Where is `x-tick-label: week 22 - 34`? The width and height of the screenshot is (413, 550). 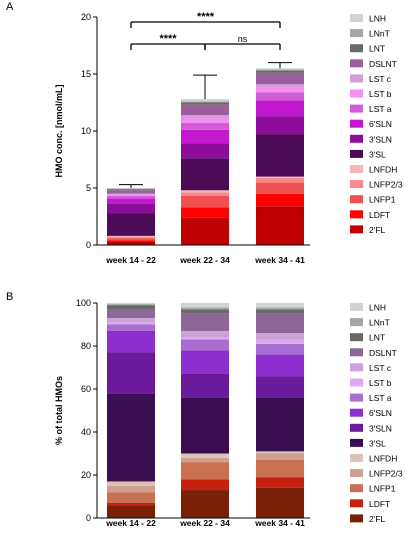 x-tick-label: week 22 - 34 is located at coordinates (204, 523).